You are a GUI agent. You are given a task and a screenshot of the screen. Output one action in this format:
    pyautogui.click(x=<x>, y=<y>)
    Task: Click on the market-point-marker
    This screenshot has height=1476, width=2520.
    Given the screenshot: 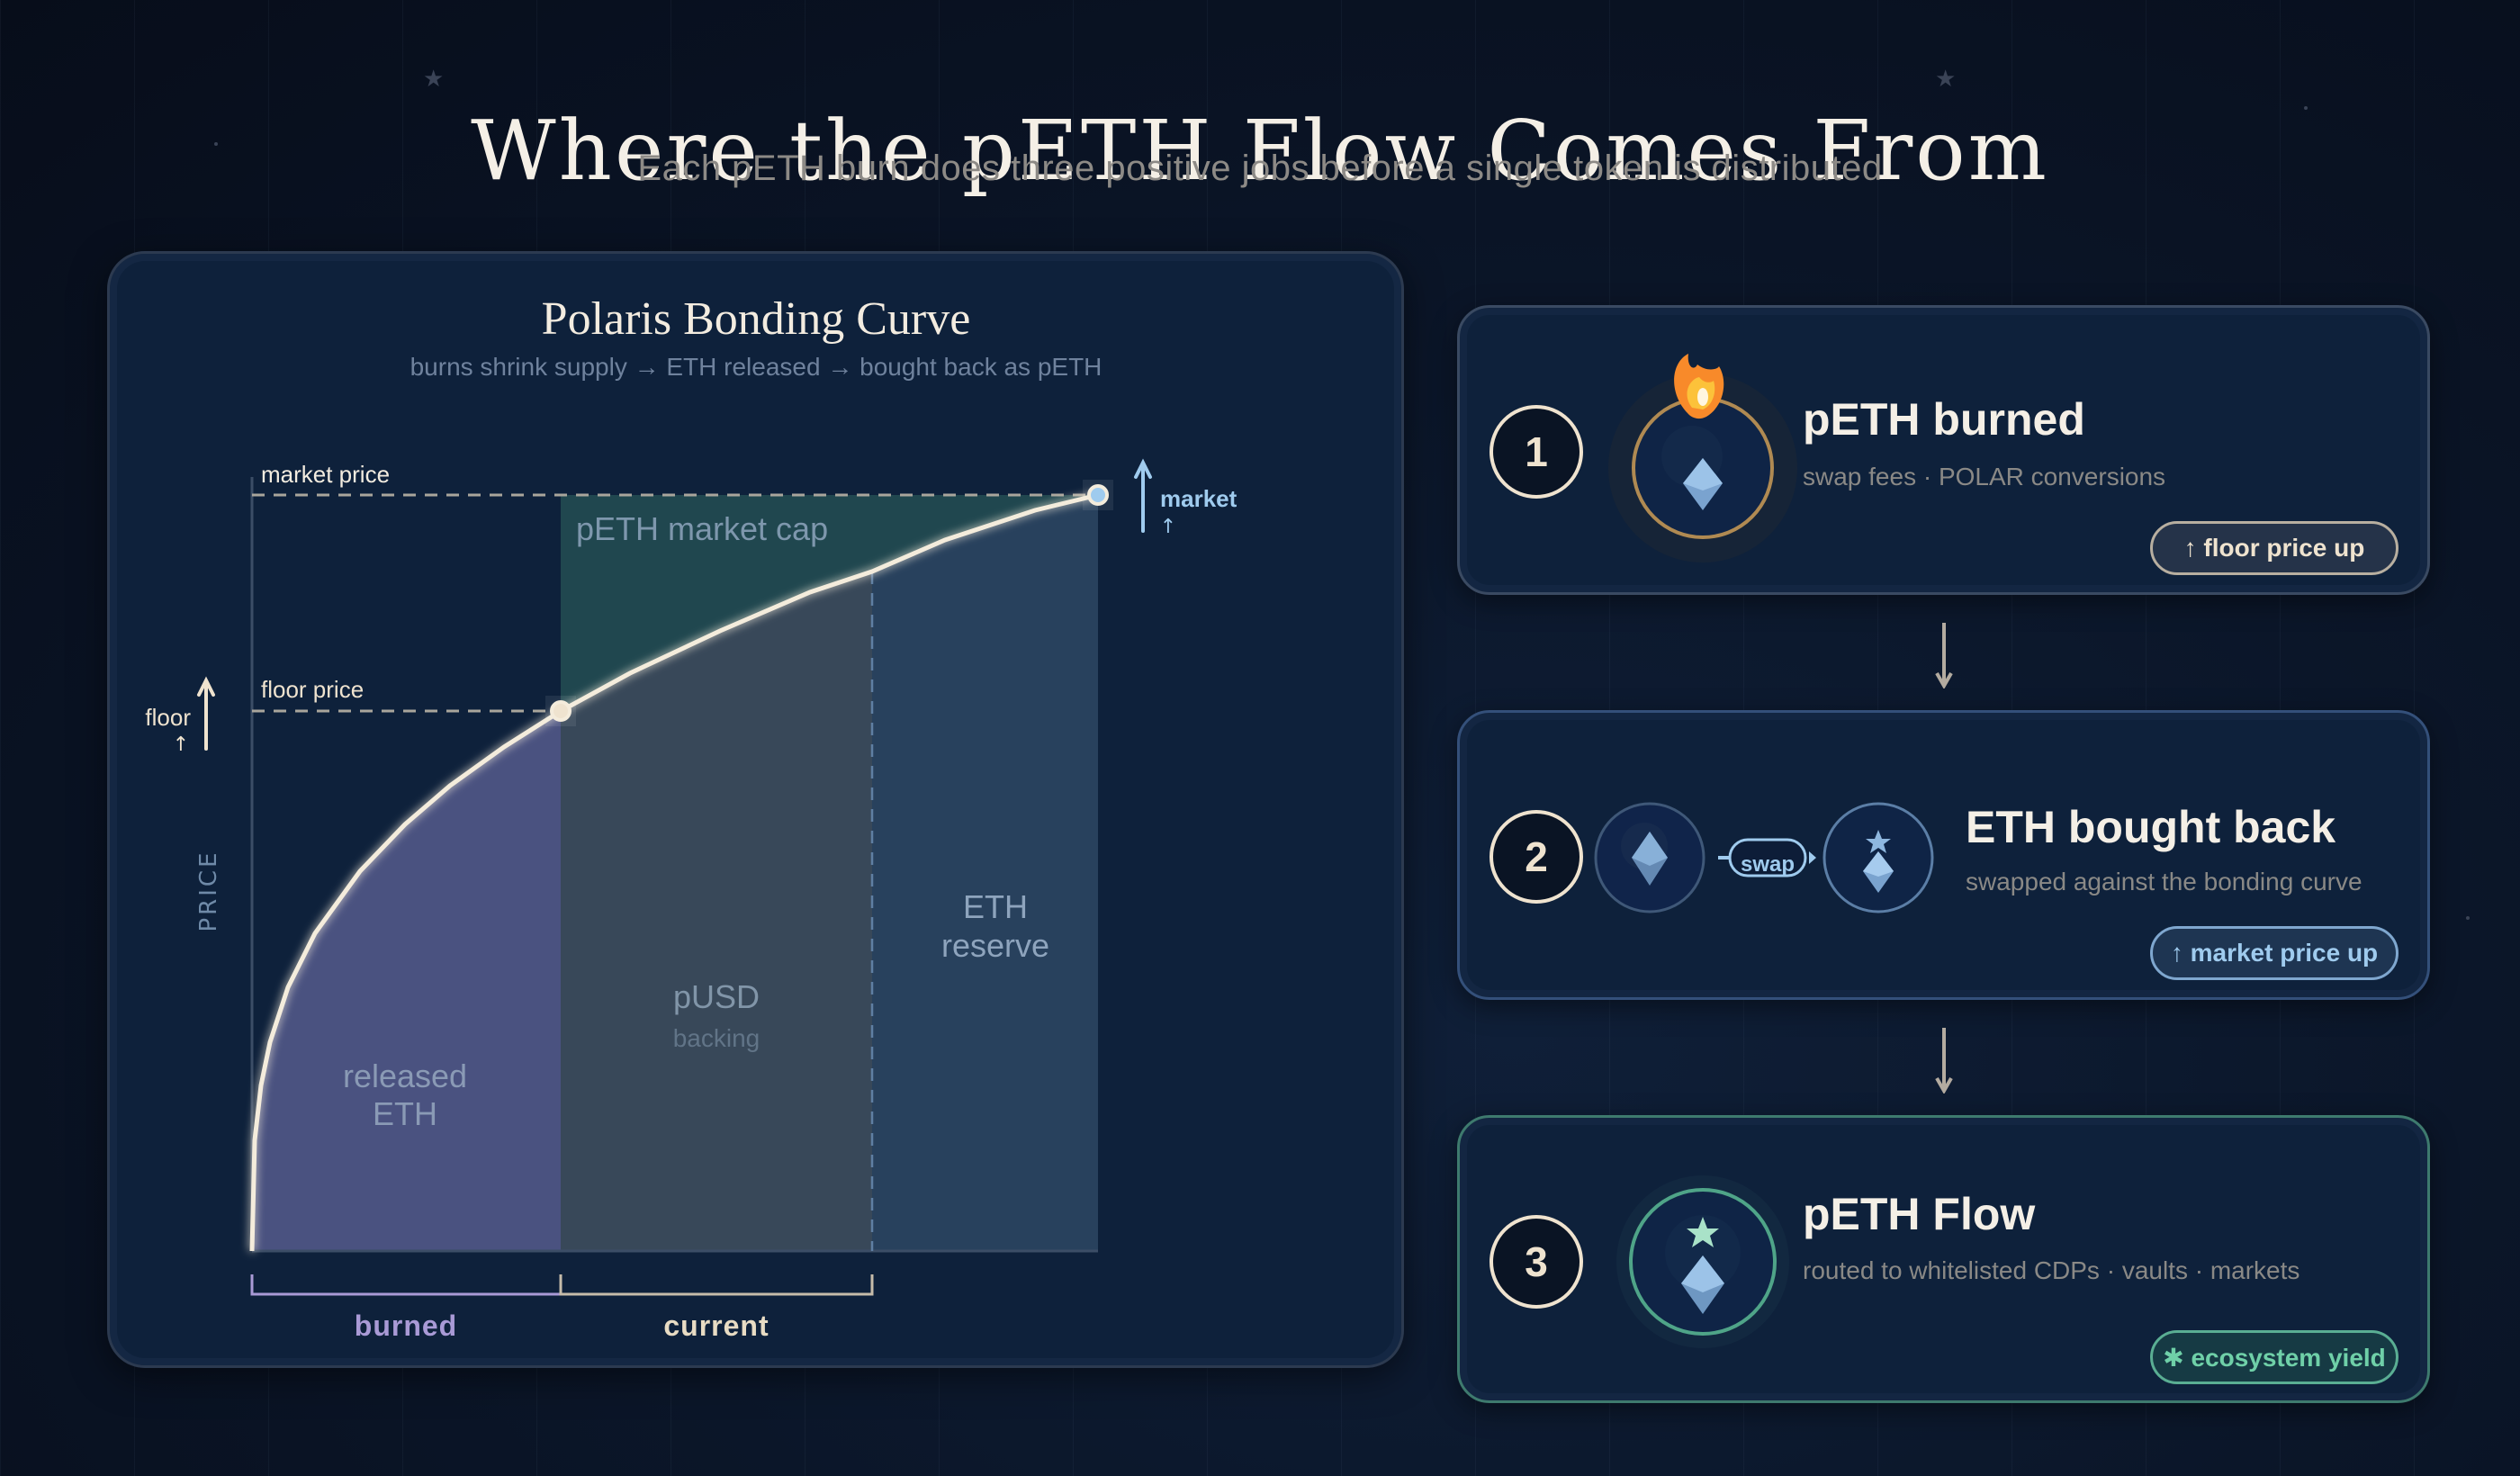 What is the action you would take?
    pyautogui.click(x=1098, y=495)
    